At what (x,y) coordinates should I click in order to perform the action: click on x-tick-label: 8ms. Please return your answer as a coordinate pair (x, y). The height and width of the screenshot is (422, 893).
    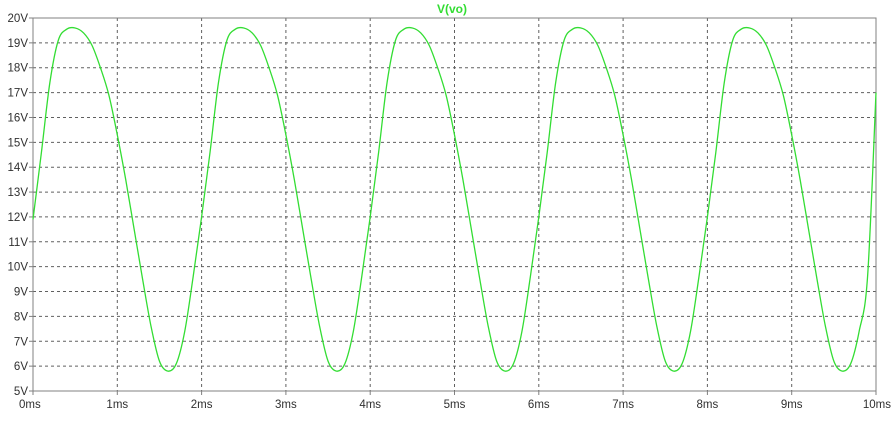
    Looking at the image, I should click on (708, 405).